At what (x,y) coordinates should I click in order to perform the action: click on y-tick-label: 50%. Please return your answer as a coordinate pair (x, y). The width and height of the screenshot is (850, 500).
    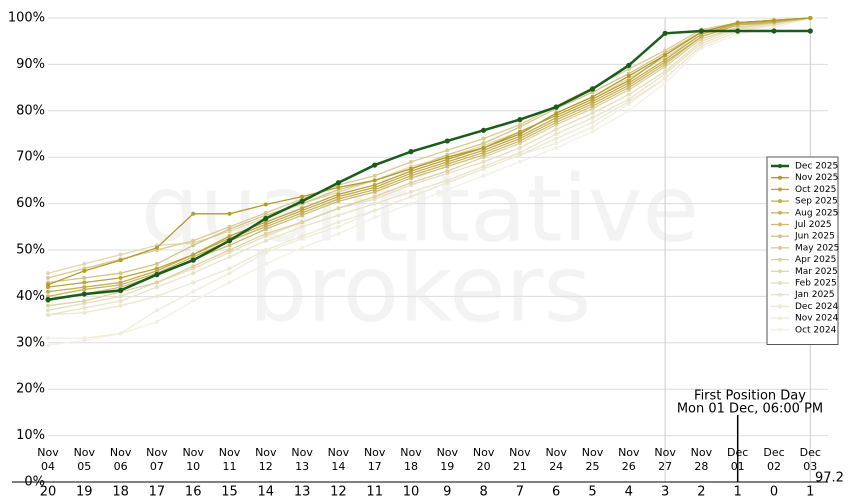
    Looking at the image, I should click on (30, 250).